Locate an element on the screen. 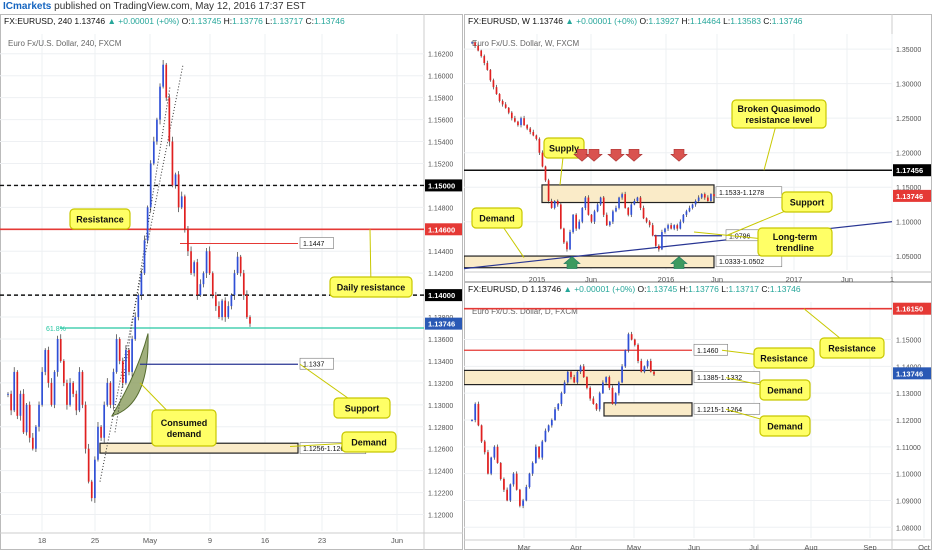 Image resolution: width=932 pixels, height=550 pixels. brand-logo: ICmarkets is located at coordinates (27, 6).